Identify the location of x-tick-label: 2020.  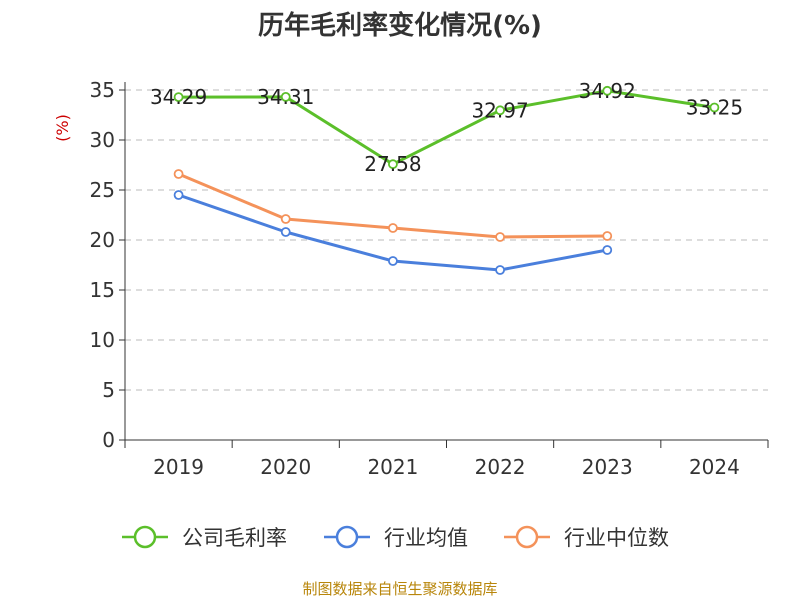
(285, 467).